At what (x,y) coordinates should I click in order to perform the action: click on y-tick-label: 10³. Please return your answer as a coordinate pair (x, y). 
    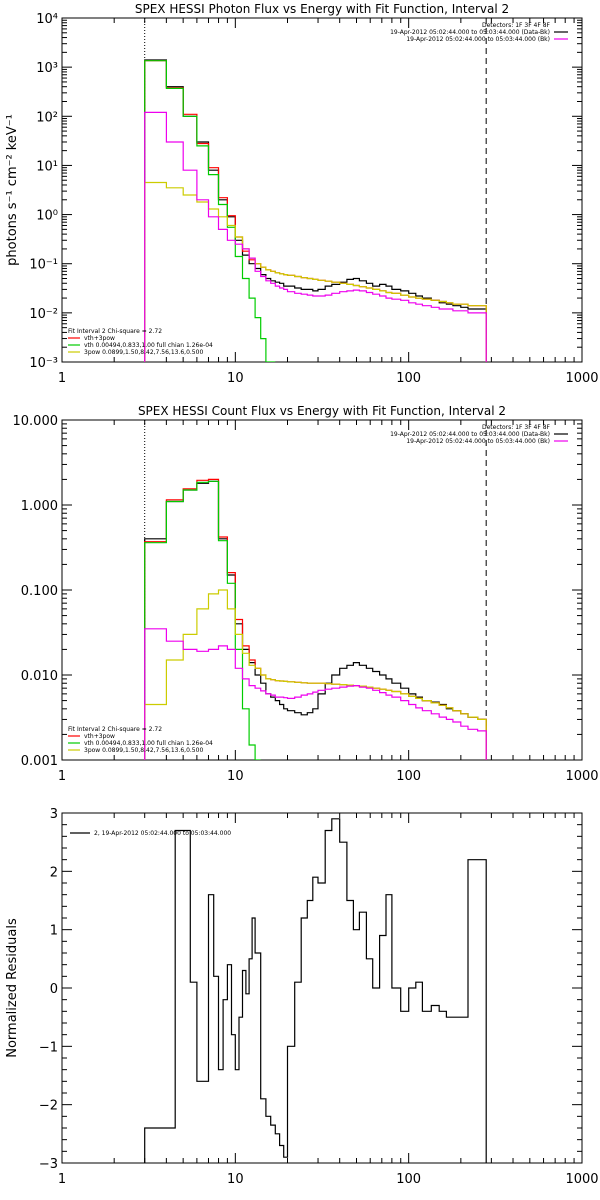
    Looking at the image, I should click on (47, 68).